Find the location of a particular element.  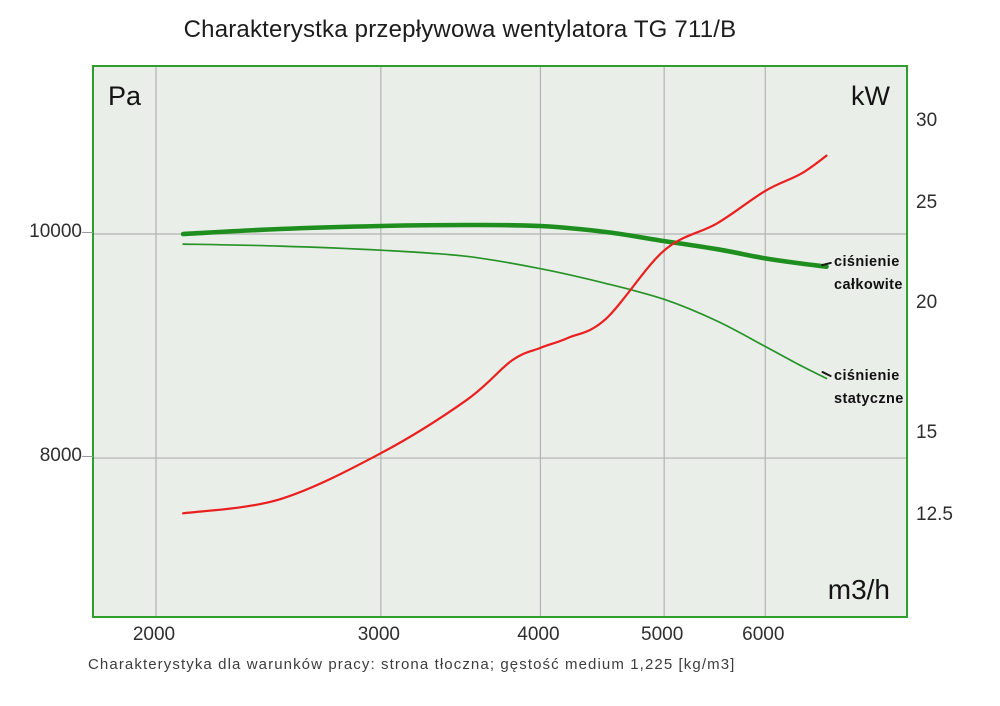

y-left-tick-8000: 8000 is located at coordinates (60, 456).